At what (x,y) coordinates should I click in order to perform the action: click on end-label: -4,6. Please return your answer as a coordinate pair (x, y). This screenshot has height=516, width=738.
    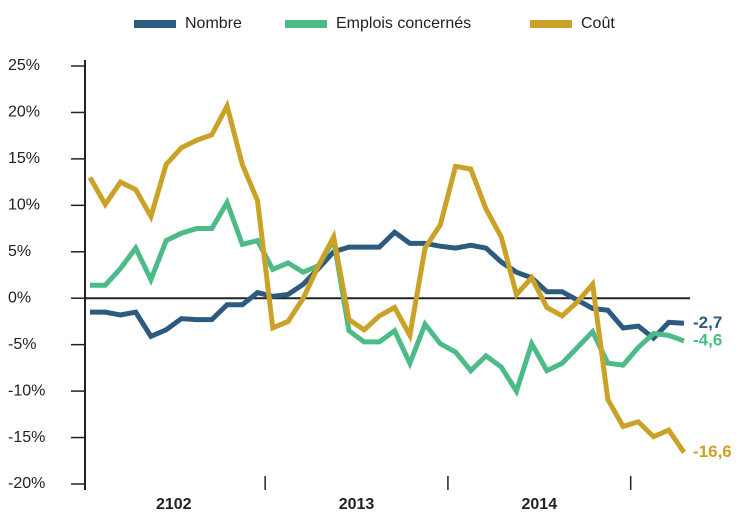
    Looking at the image, I should click on (707, 339).